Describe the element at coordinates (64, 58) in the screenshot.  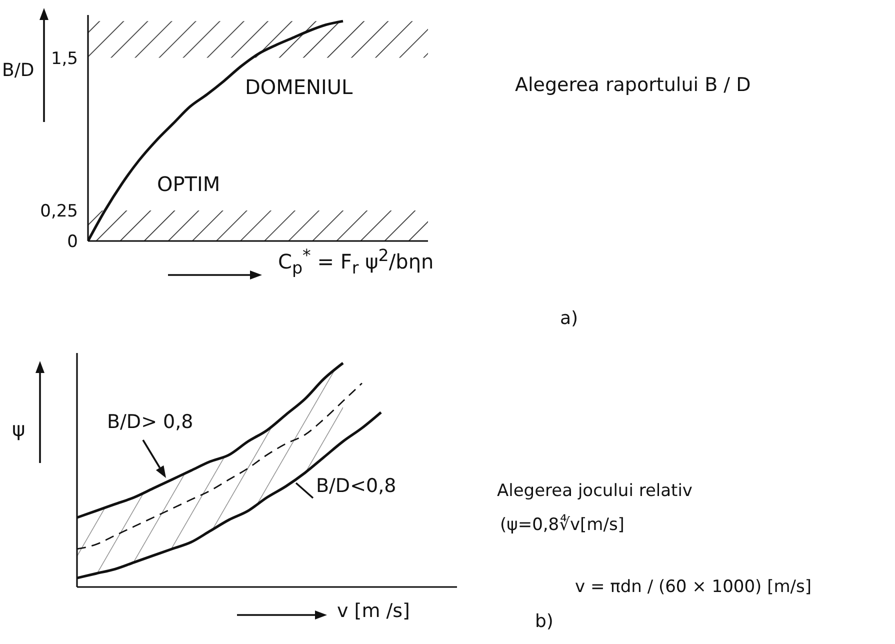
I see `y-tick-label: 1,5` at that location.